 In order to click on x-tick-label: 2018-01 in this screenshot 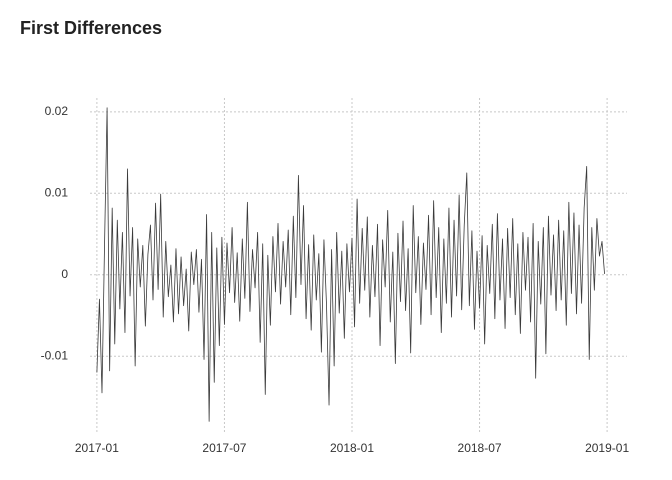, I will do `click(352, 448)`.